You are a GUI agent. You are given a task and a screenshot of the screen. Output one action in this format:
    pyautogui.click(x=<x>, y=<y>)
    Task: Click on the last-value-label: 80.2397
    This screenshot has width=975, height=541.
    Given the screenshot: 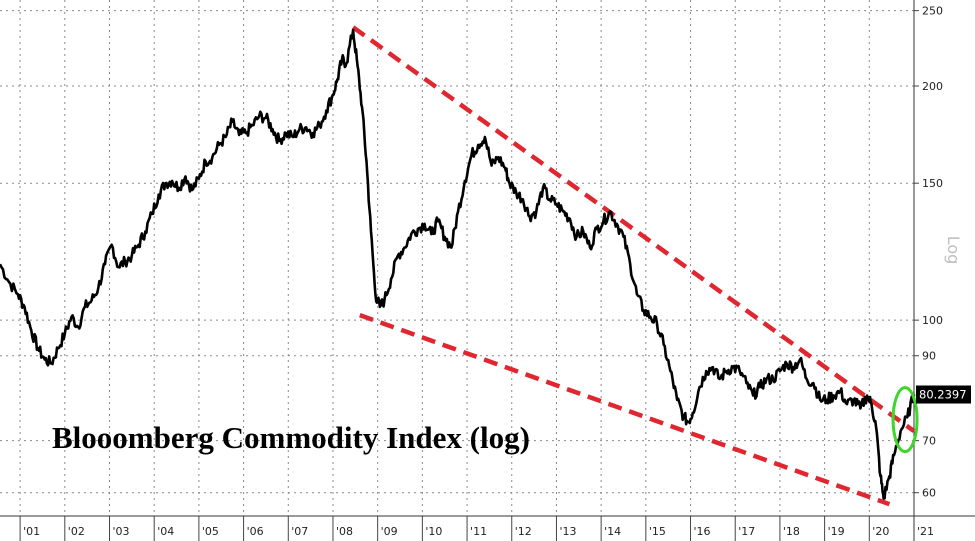 What is the action you would take?
    pyautogui.click(x=943, y=395)
    